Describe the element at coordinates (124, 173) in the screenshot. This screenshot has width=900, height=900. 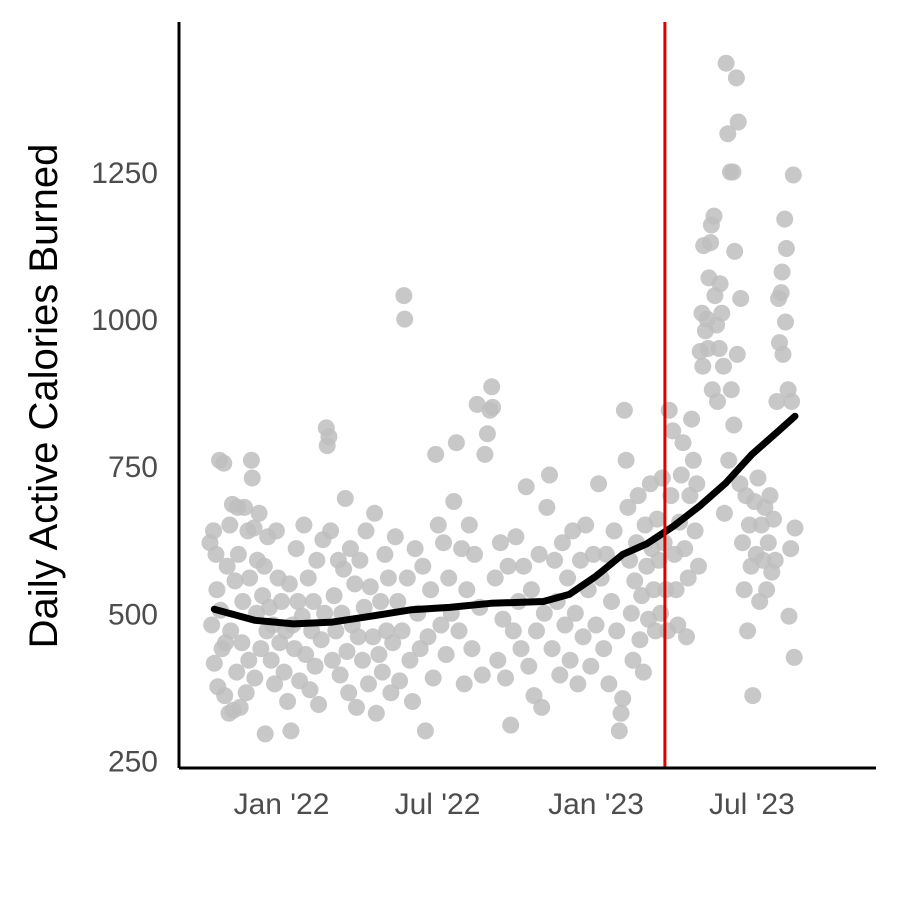
I see `y-tick-label-1250: 1250` at that location.